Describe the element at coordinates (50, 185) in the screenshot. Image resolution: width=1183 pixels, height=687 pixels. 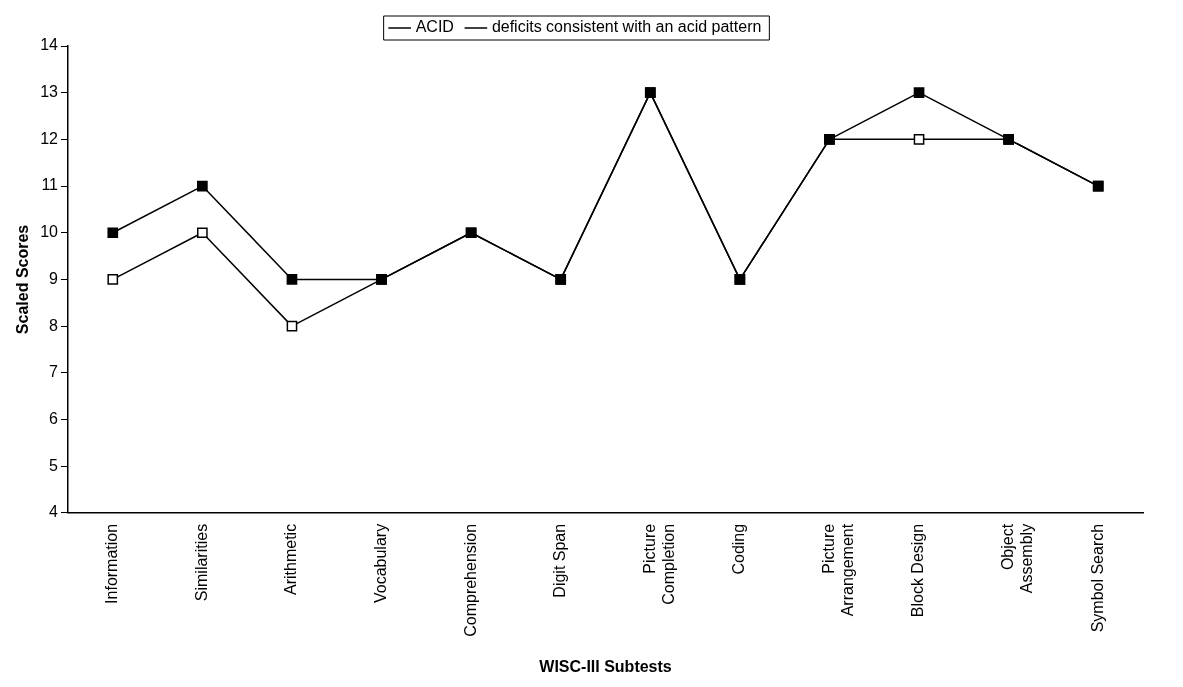
I see `y-tick-label: 11` at that location.